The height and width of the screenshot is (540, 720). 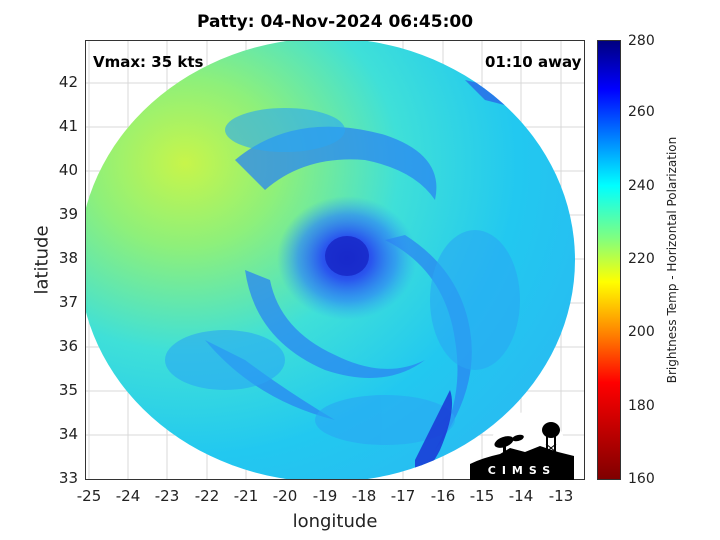 I want to click on y-tick-label: 40, so click(x=68, y=170).